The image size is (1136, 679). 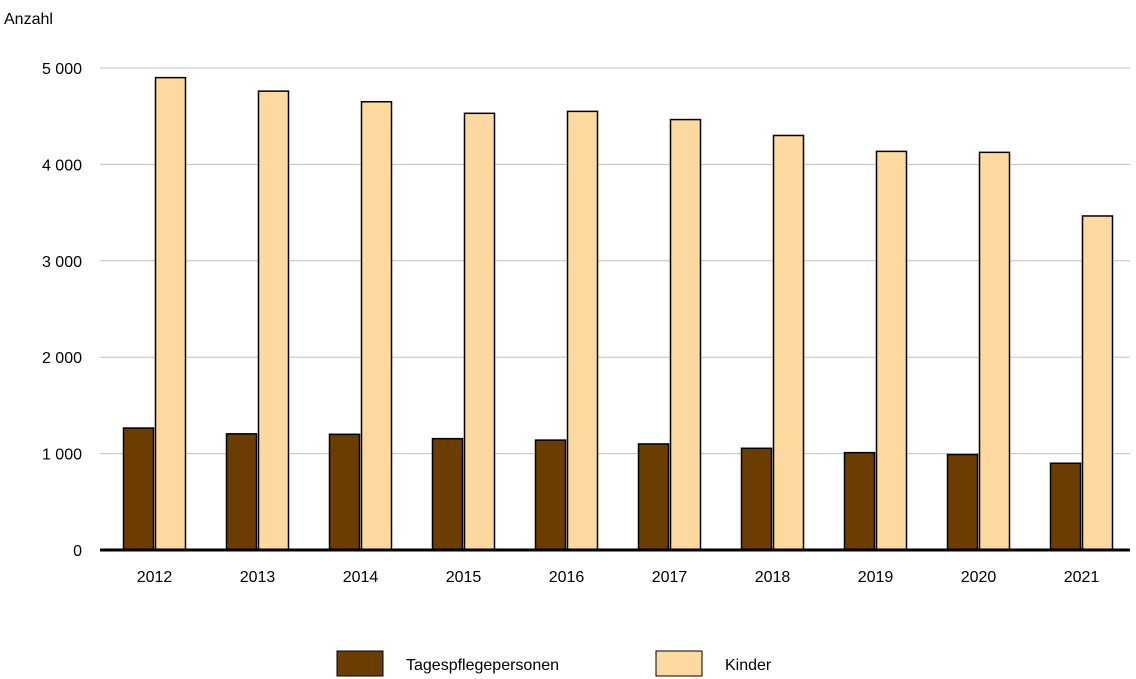 I want to click on bar-tagespflegepersonen-2018, so click(x=756, y=499).